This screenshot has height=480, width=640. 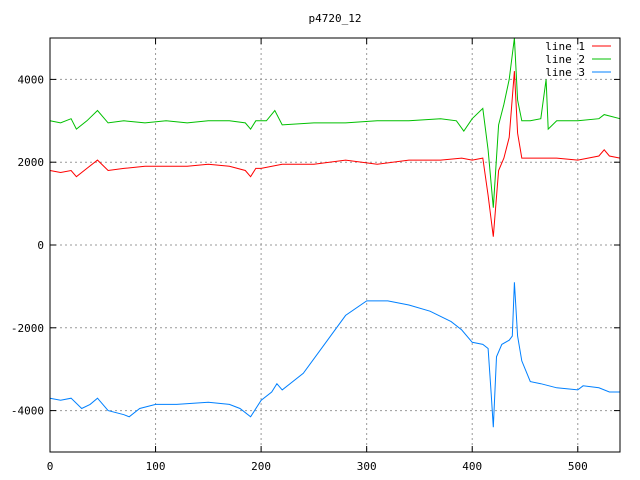 What do you see at coordinates (565, 59) in the screenshot?
I see `legend-label: line 2` at bounding box center [565, 59].